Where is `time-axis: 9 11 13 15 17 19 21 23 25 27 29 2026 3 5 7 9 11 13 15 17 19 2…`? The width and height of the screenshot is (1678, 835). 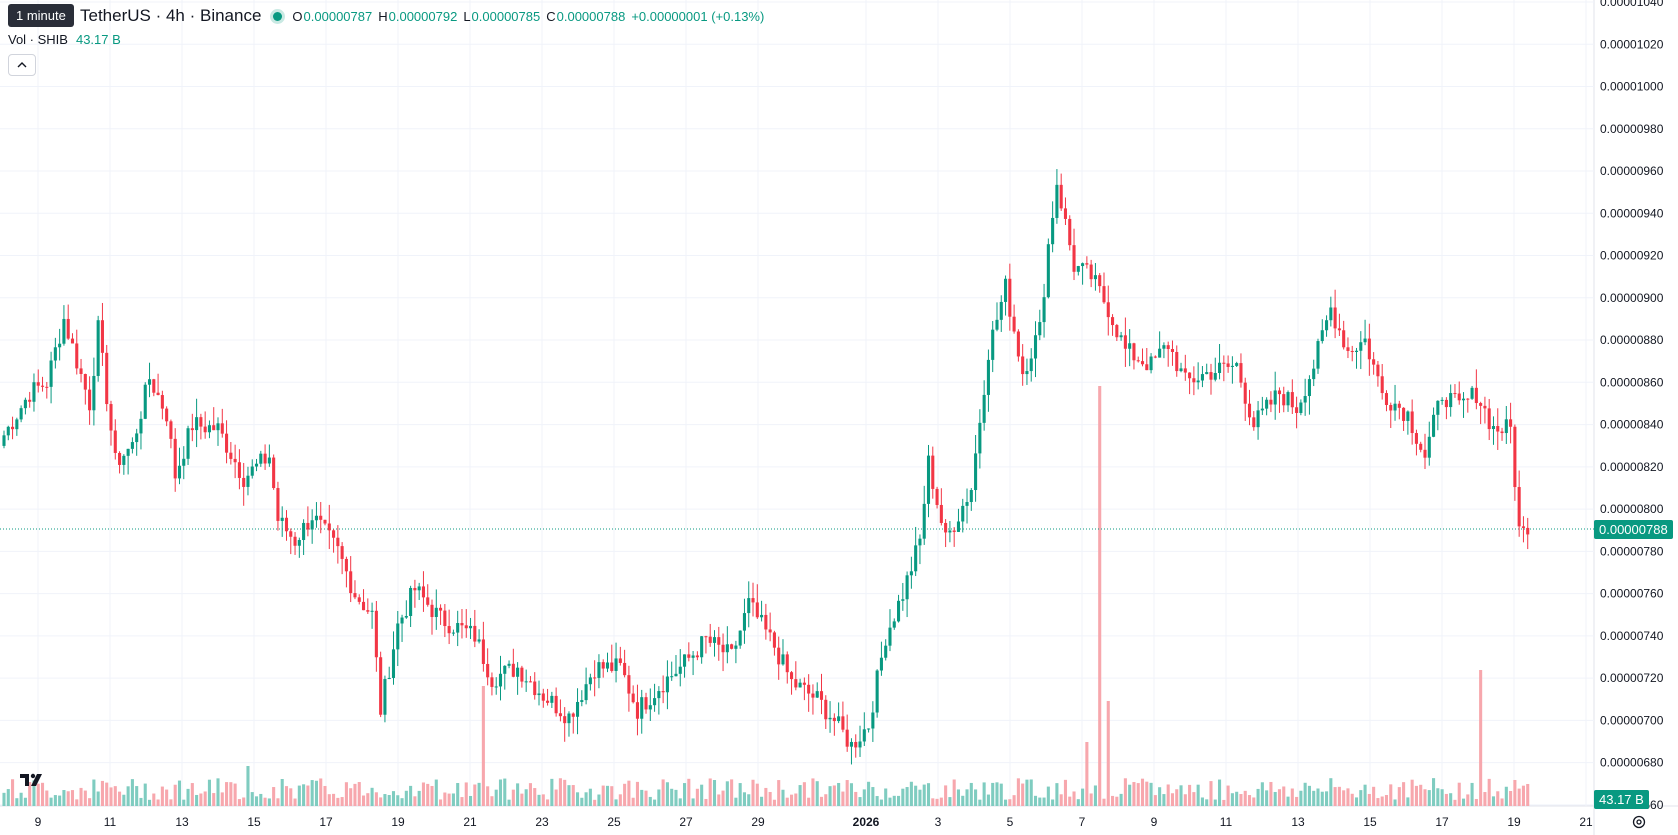 time-axis: 9 11 13 15 17 19 21 23 25 27 29 2026 3 5 7 9 11 13 15 17 19 2… is located at coordinates (814, 822).